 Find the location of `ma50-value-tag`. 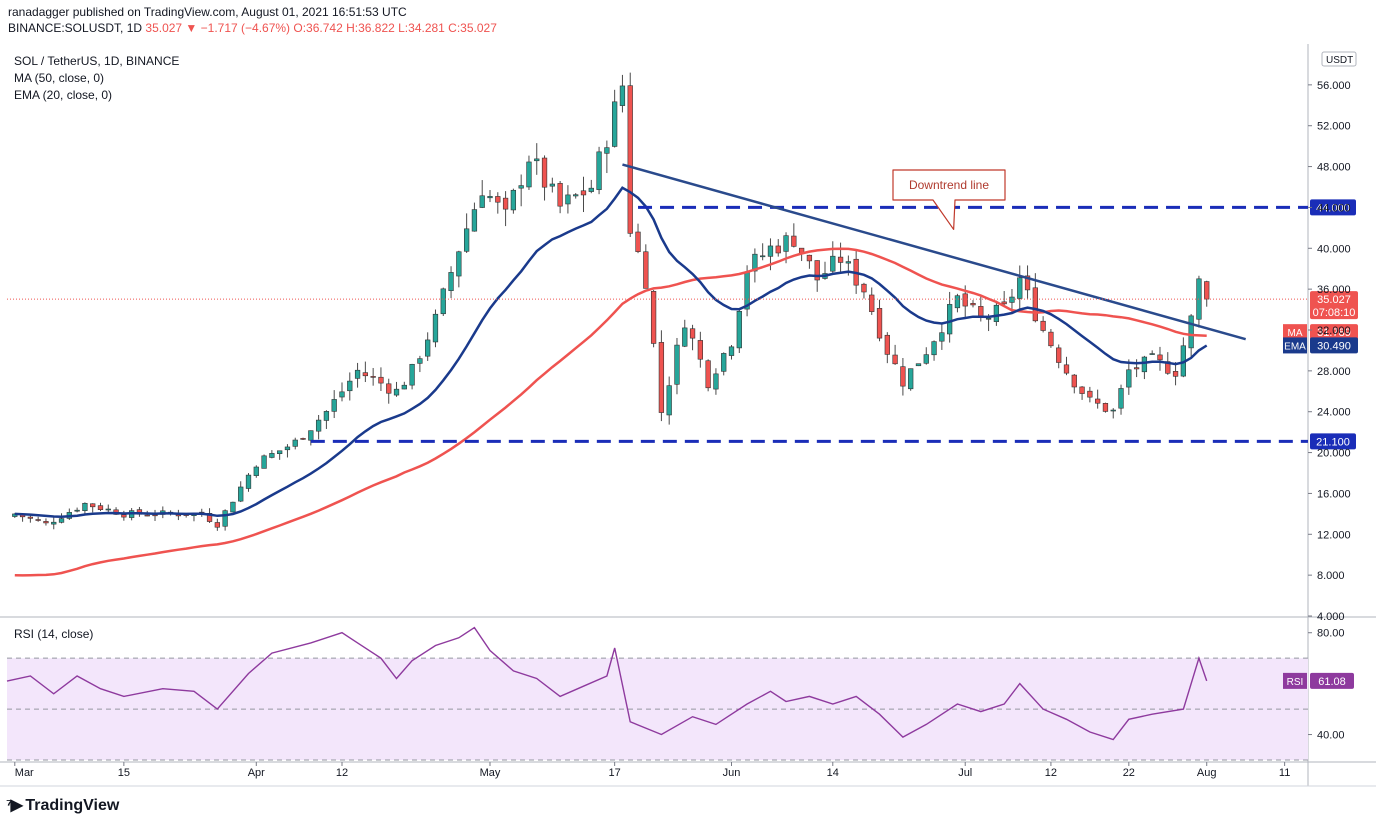

ma50-value-tag is located at coordinates (1334, 332).